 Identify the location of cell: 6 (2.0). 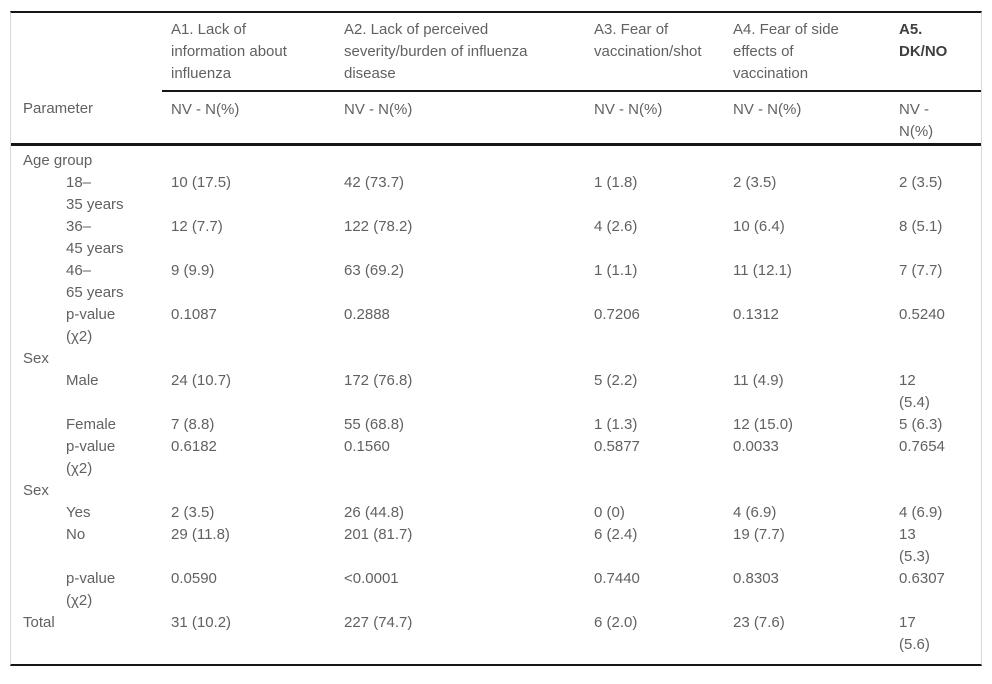
(616, 622).